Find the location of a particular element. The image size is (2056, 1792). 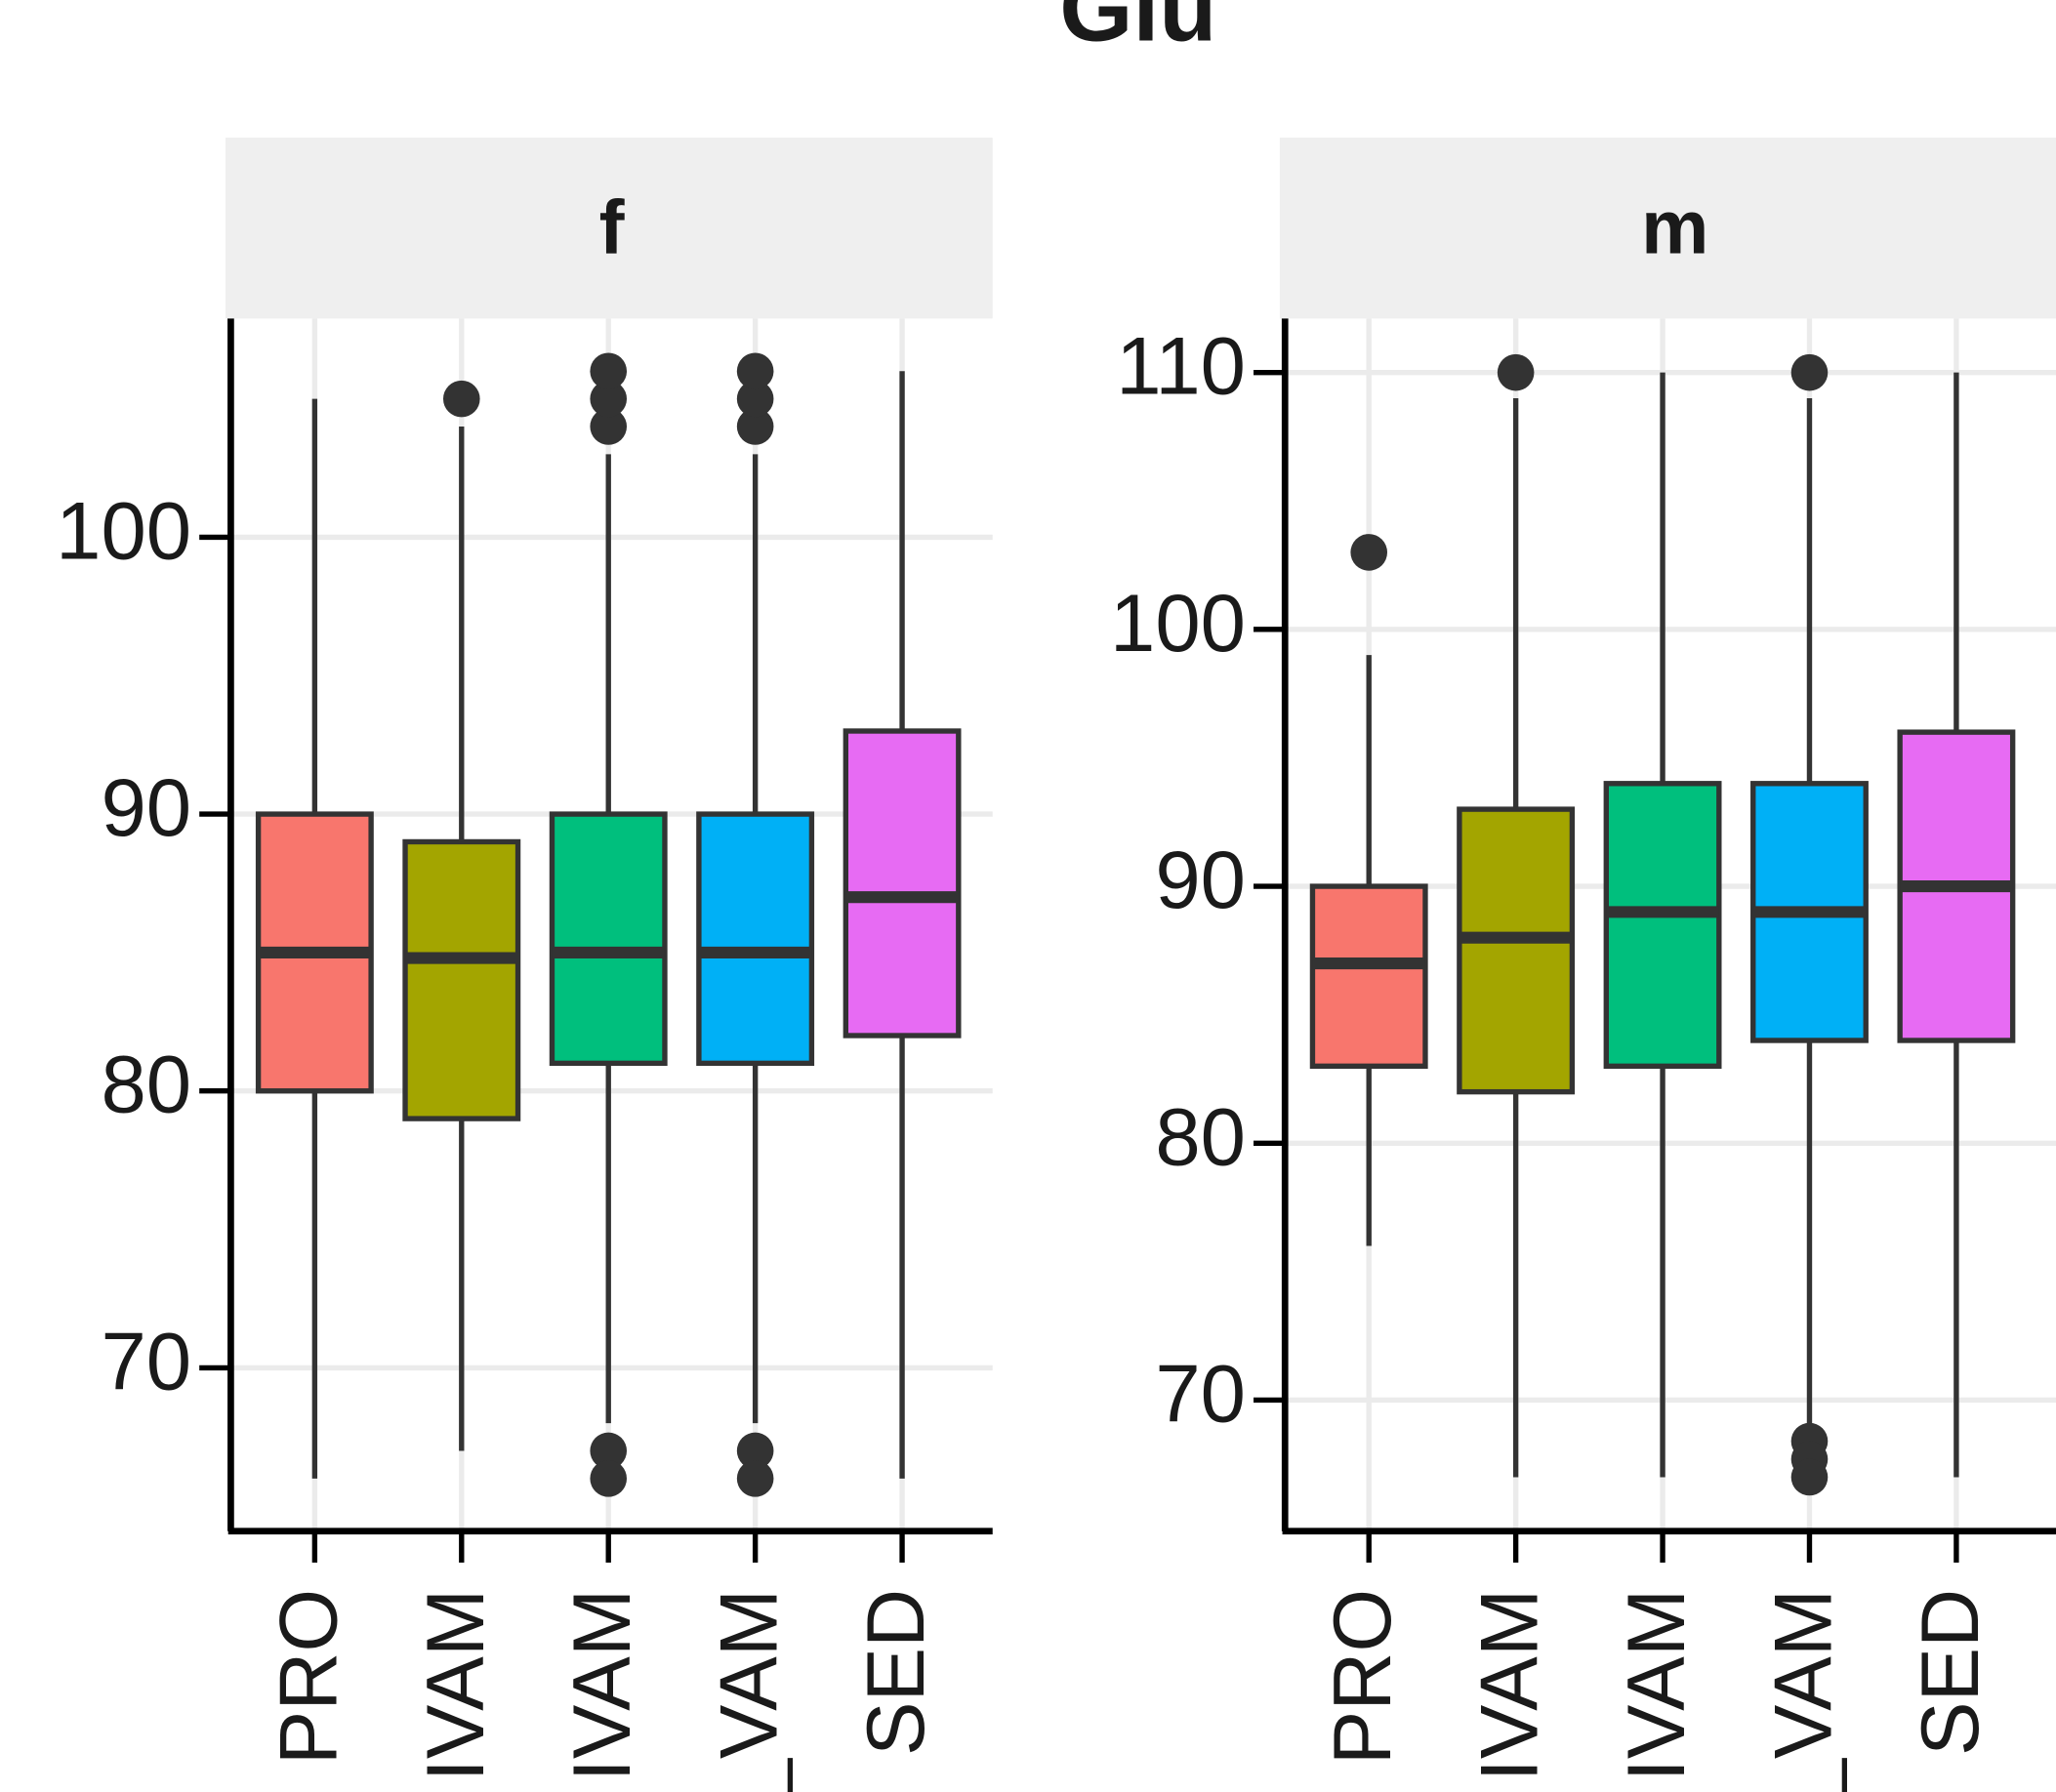

facet-label: m is located at coordinates (1674, 227).